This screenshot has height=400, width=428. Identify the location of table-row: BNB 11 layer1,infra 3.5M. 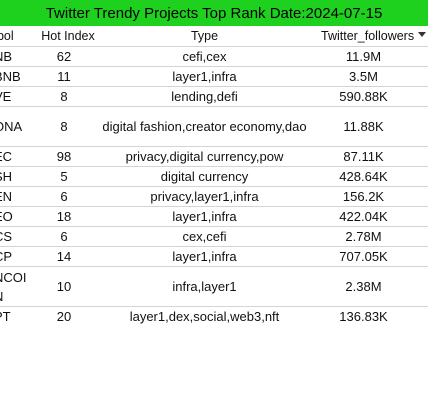
(214, 76).